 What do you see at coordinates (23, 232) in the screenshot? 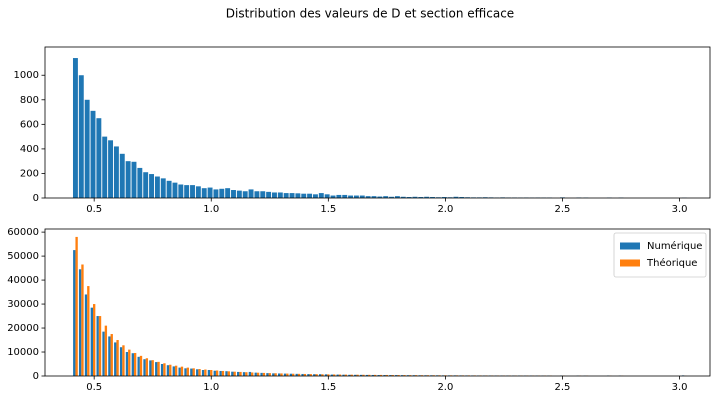
I see `y-tick-label: 60000` at bounding box center [23, 232].